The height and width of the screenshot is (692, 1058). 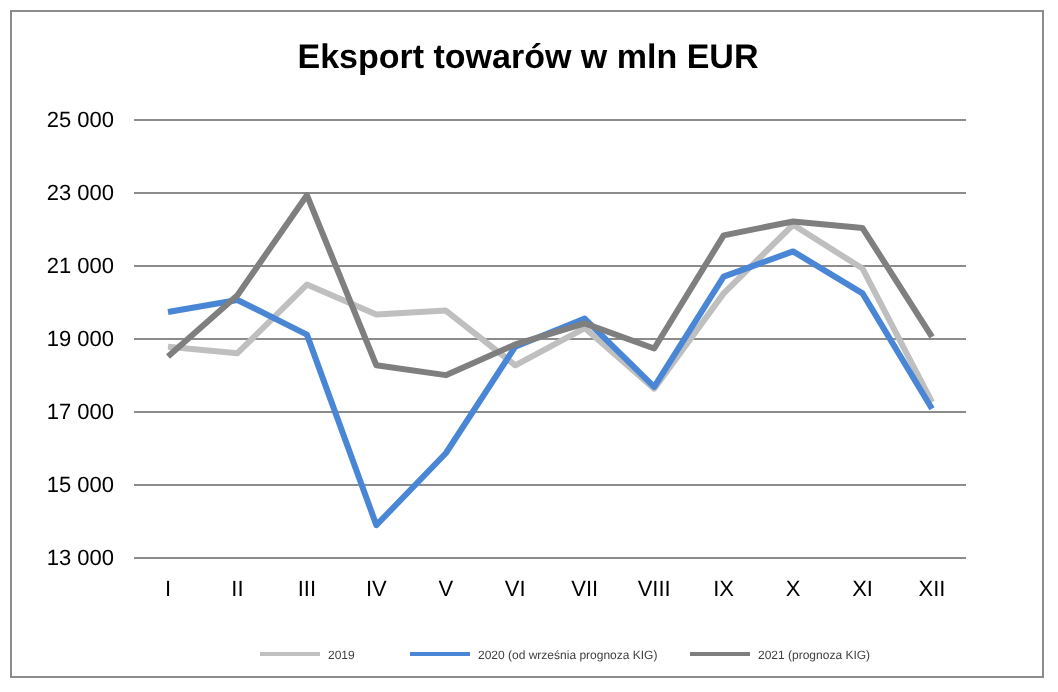 I want to click on x-tick-label: IV, so click(x=377, y=589).